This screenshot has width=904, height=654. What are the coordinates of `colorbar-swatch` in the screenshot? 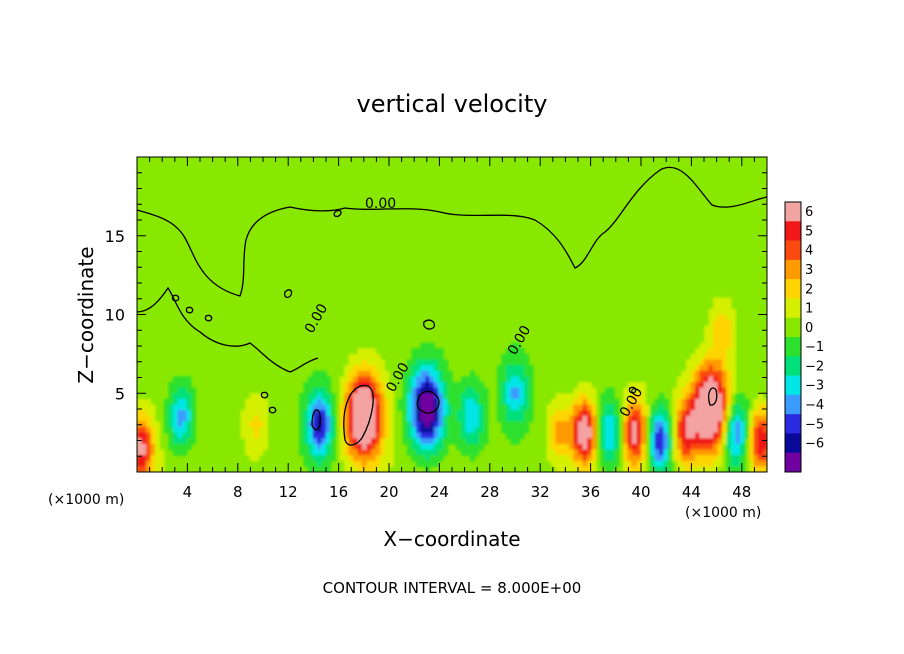 It's located at (793, 250).